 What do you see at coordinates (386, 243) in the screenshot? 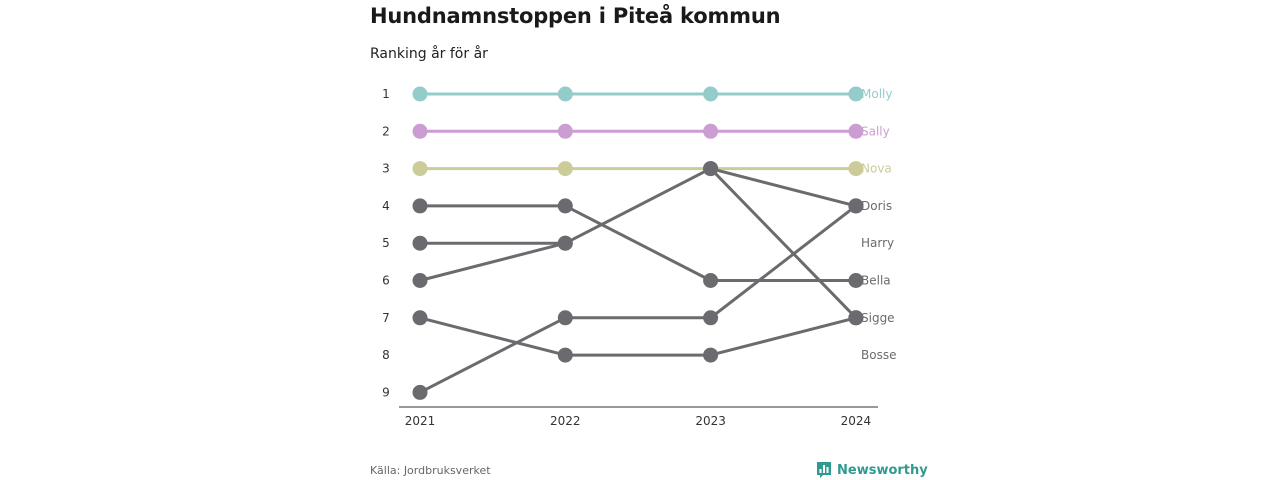
I see `y-tick-label: 5` at bounding box center [386, 243].